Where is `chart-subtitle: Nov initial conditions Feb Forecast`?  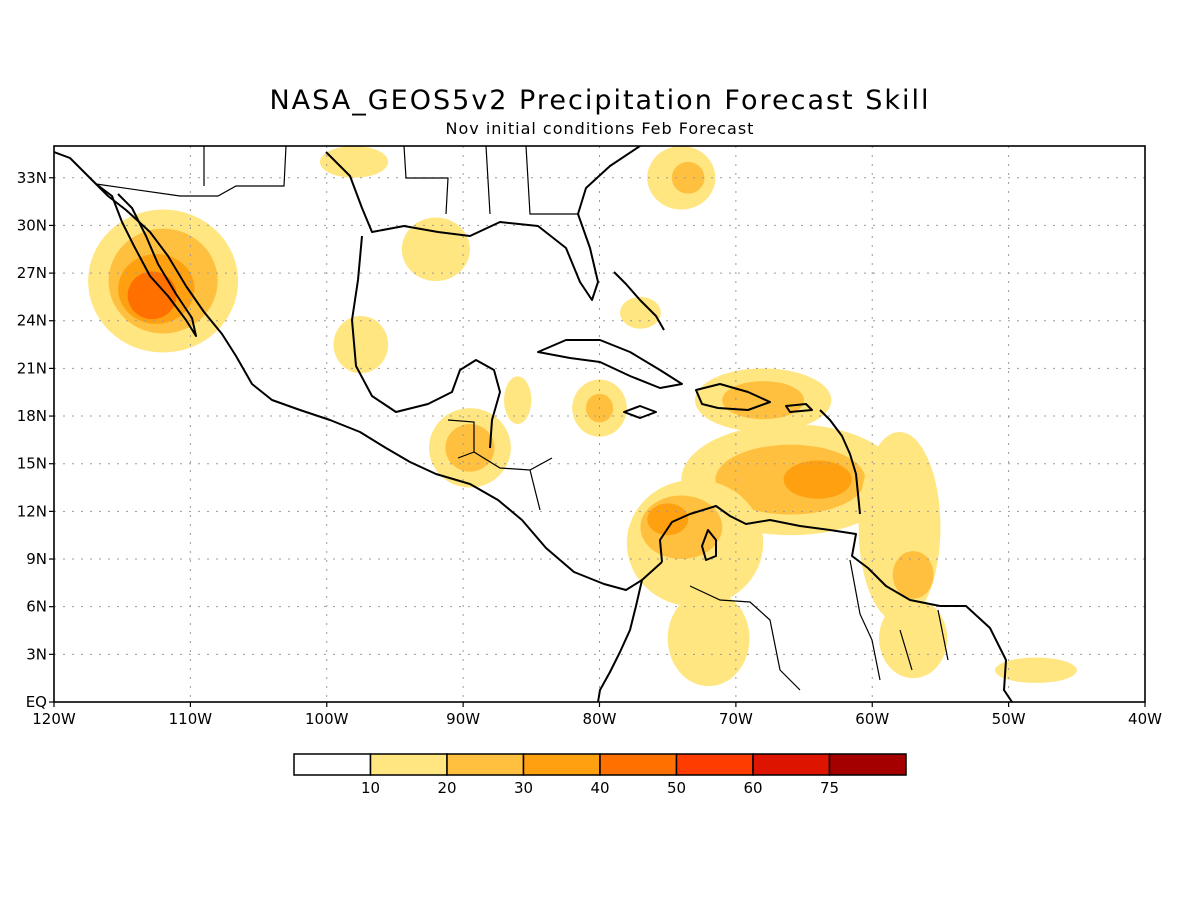 chart-subtitle: Nov initial conditions Feb Forecast is located at coordinates (600, 128).